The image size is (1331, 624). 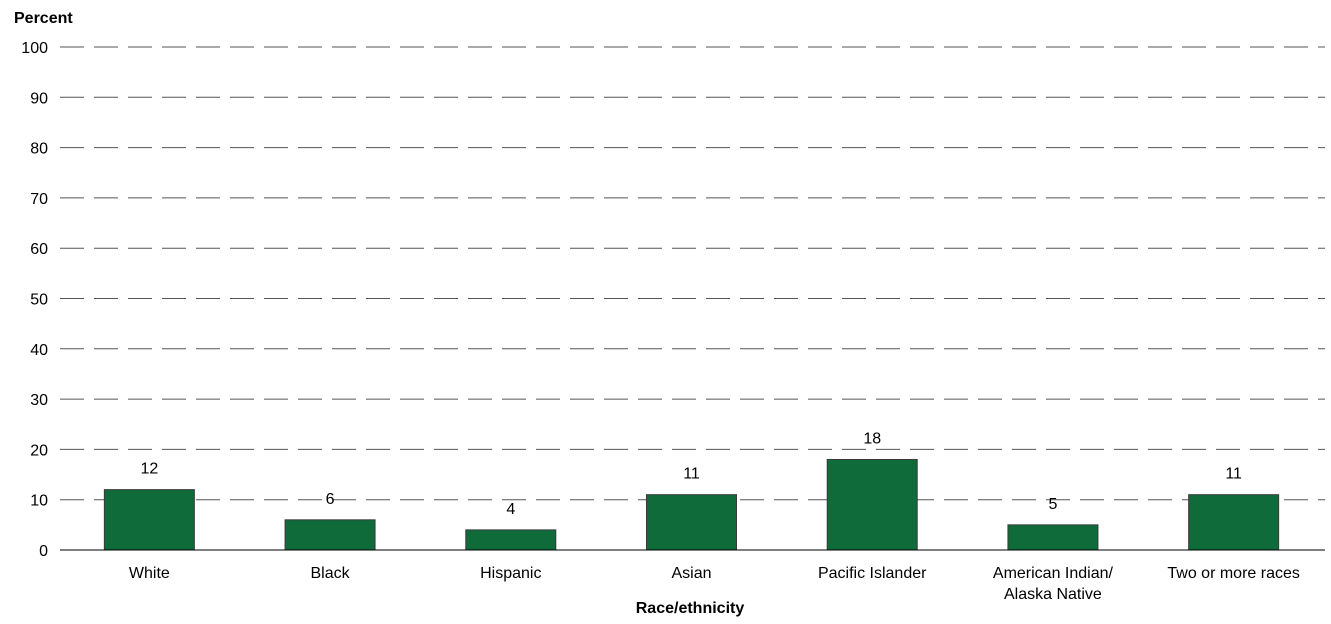 What do you see at coordinates (510, 509) in the screenshot?
I see `data-label: 4` at bounding box center [510, 509].